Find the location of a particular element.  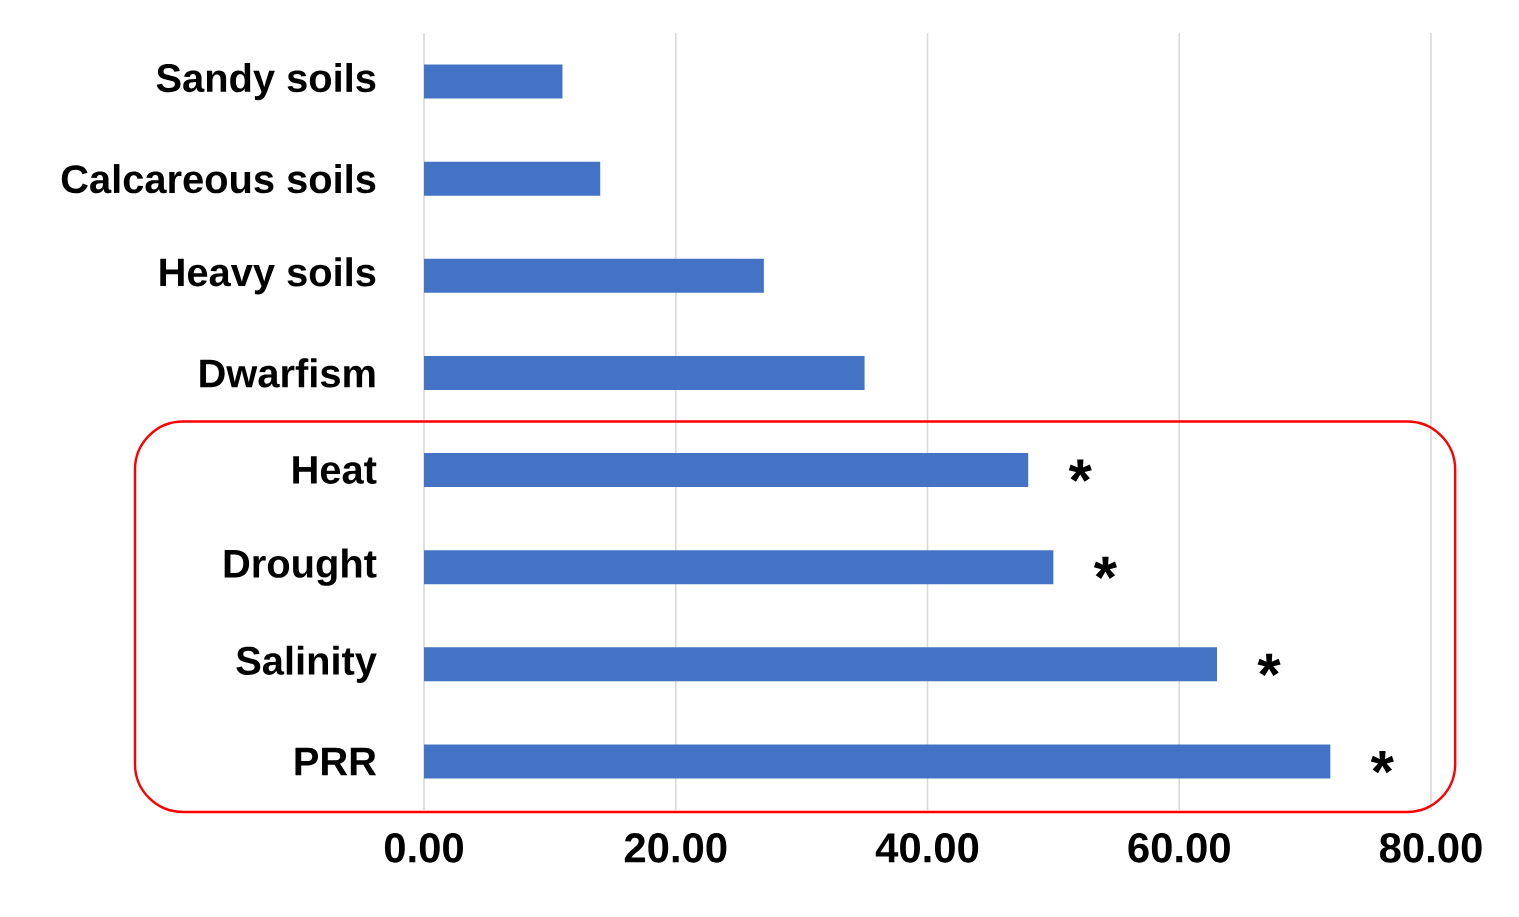

y-tick-label: Heavy soils is located at coordinates (268, 276).